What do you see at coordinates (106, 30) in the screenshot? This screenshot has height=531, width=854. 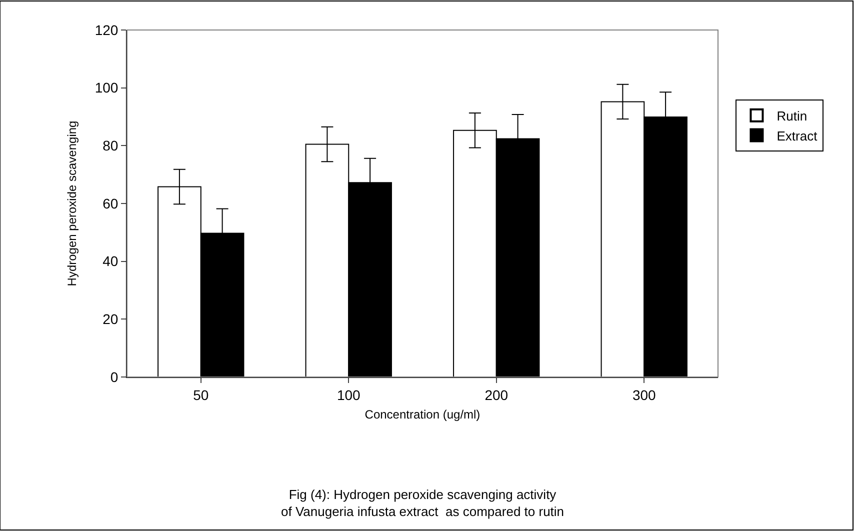 I see `y-tick-label: 120` at bounding box center [106, 30].